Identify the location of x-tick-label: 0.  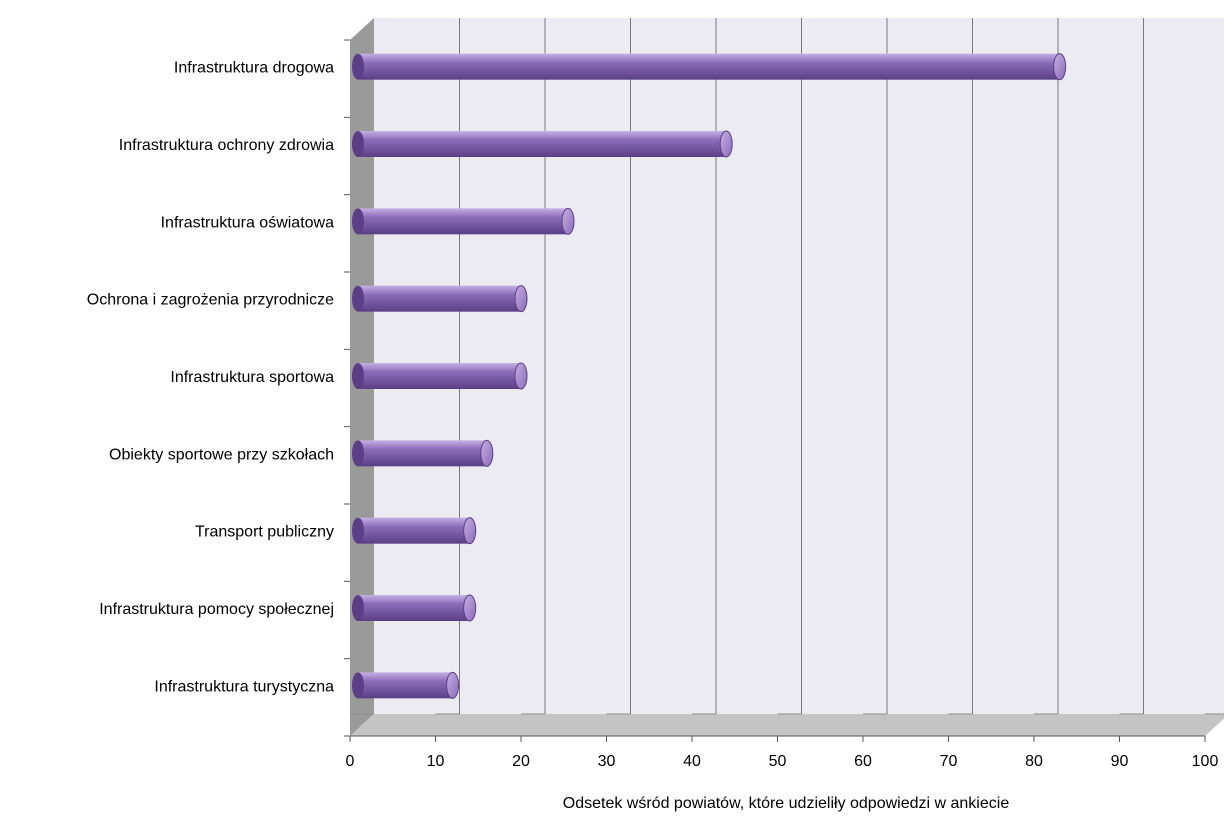
(350, 761).